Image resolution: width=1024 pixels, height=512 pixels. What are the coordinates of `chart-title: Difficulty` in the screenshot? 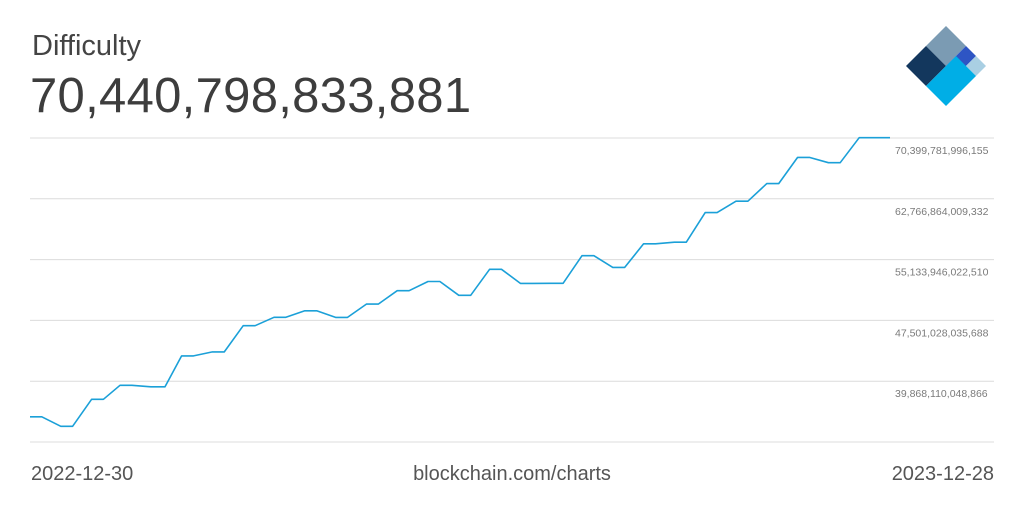 It's located at (87, 46).